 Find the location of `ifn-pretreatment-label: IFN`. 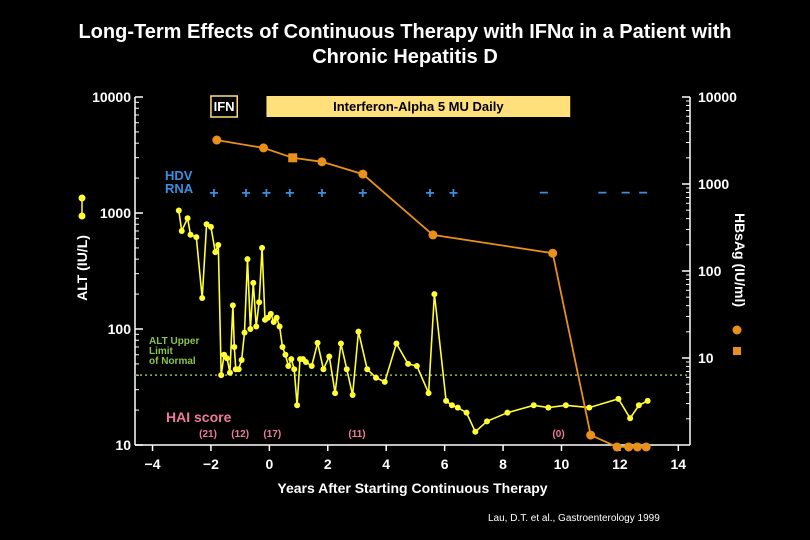

ifn-pretreatment-label: IFN is located at coordinates (224, 106).